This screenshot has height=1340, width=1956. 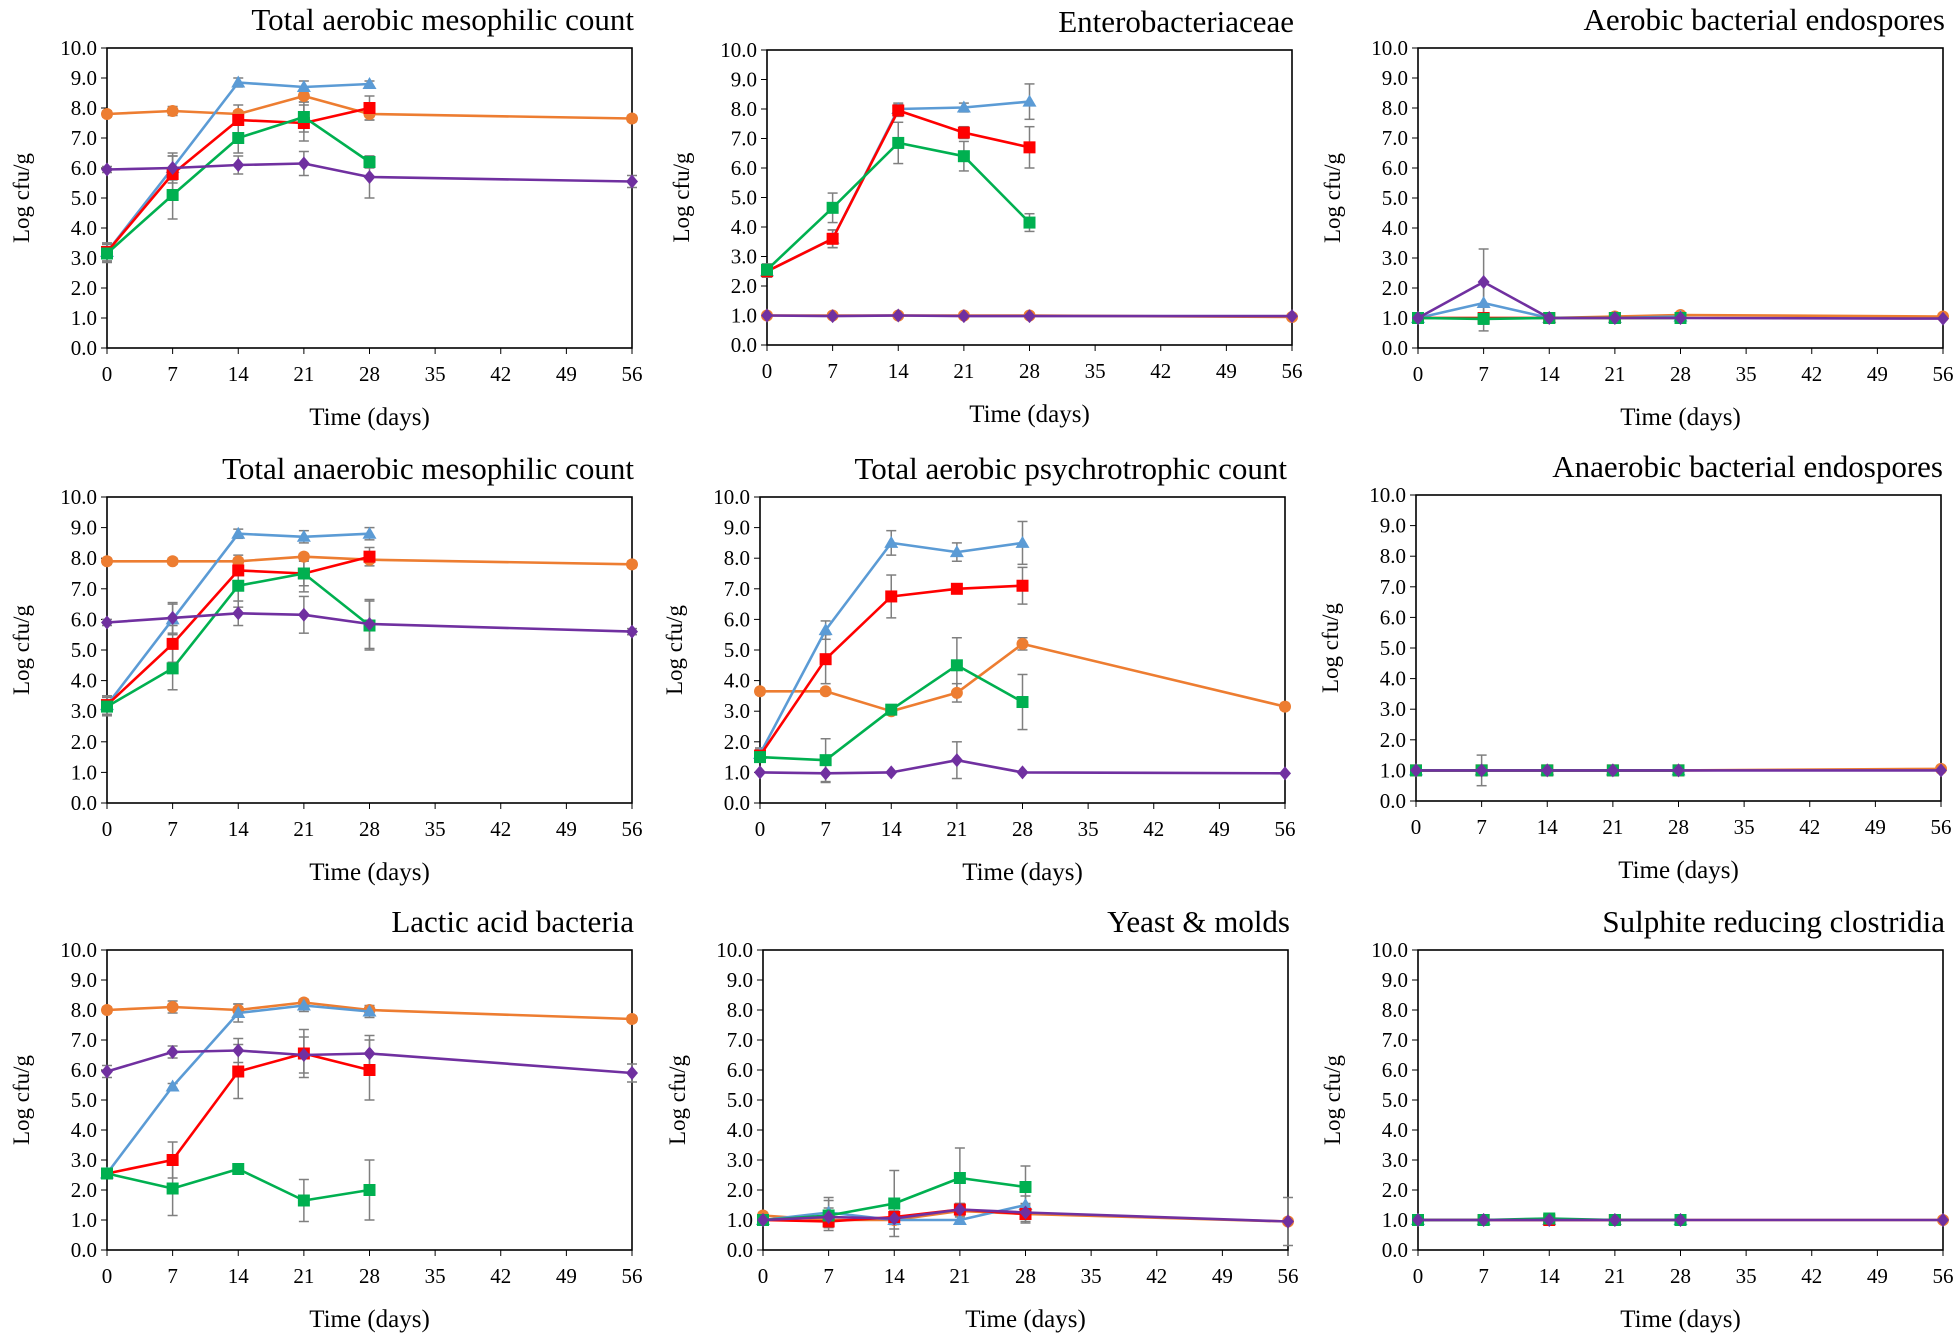 I want to click on chart-title: Lactic acid bacteria, so click(x=512, y=921).